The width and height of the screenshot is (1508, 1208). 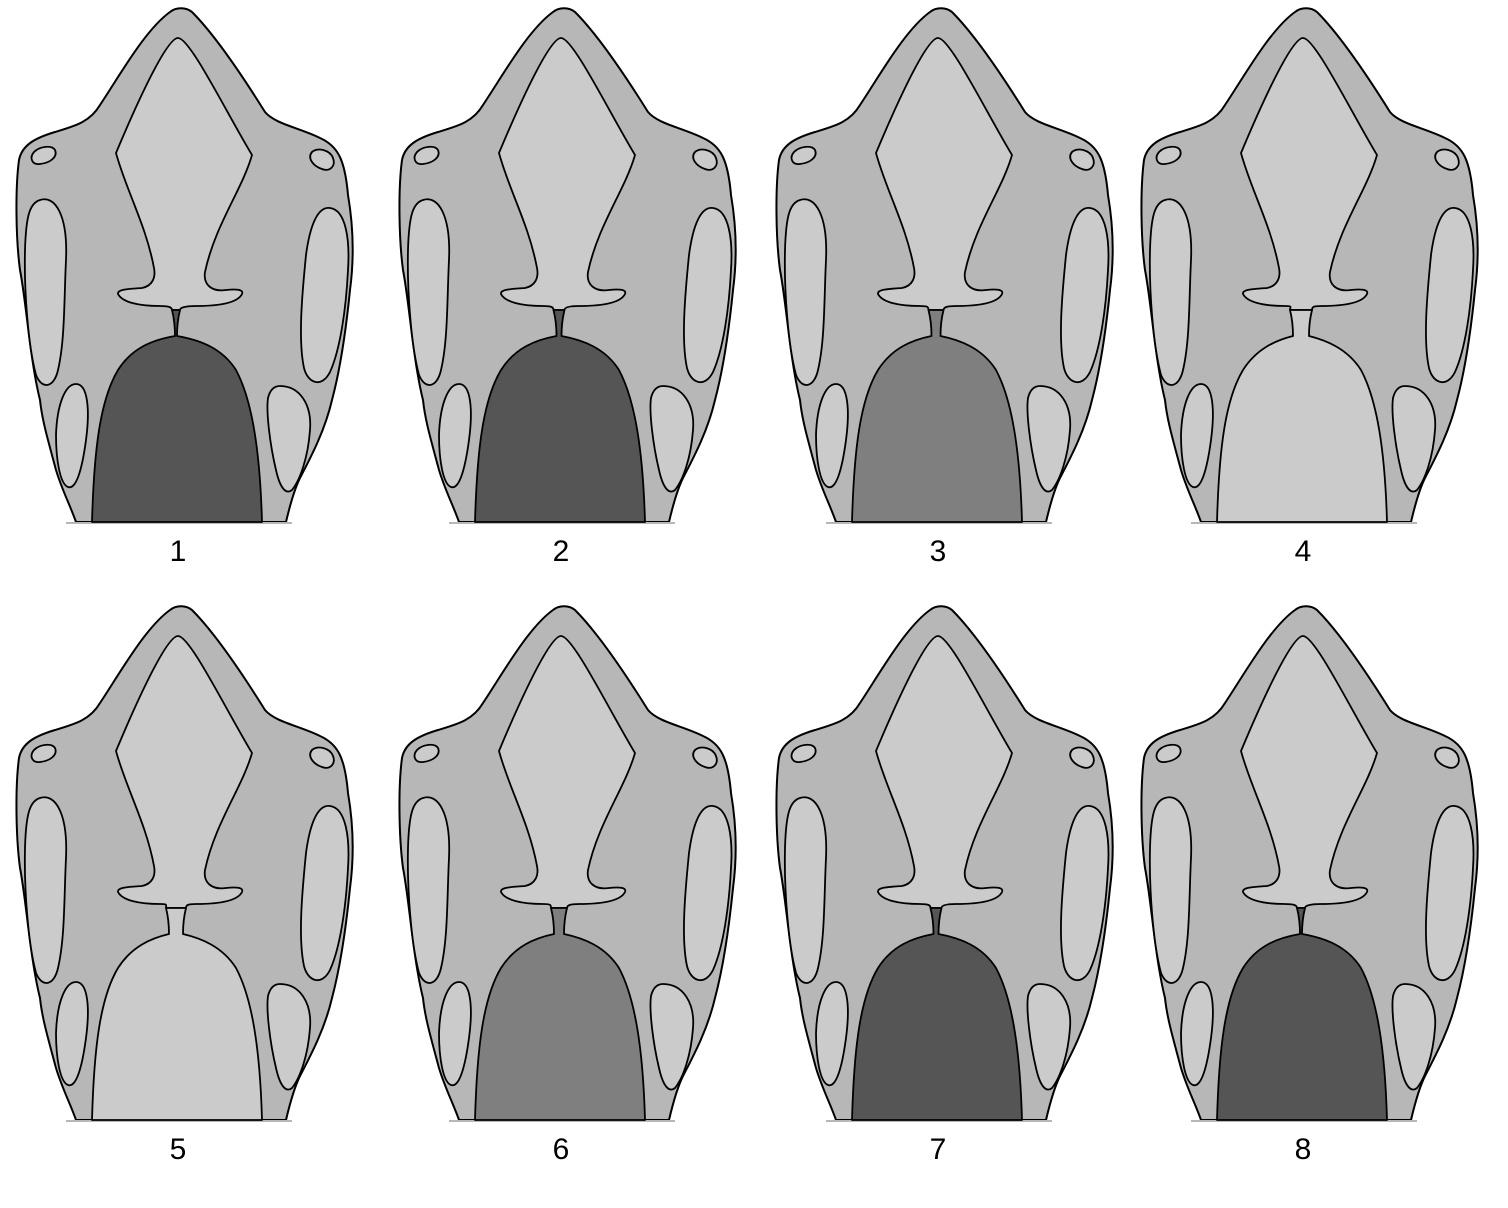 I want to click on panel-label: 2, so click(x=561, y=551).